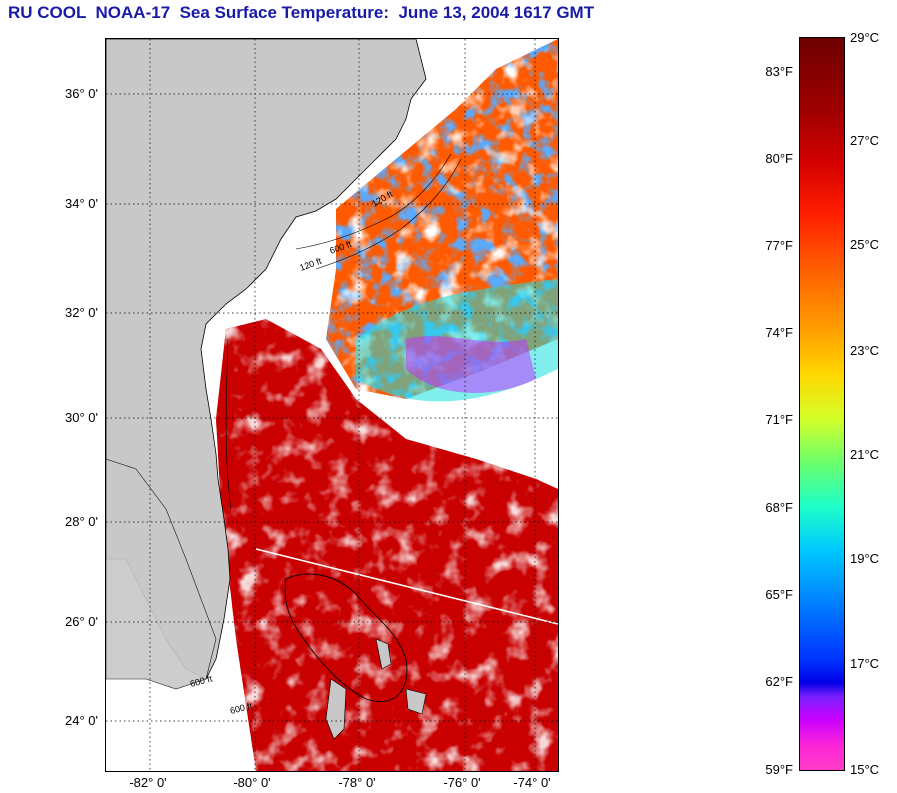 Image resolution: width=897 pixels, height=793 pixels. What do you see at coordinates (865, 350) in the screenshot?
I see `c-label: 23°C` at bounding box center [865, 350].